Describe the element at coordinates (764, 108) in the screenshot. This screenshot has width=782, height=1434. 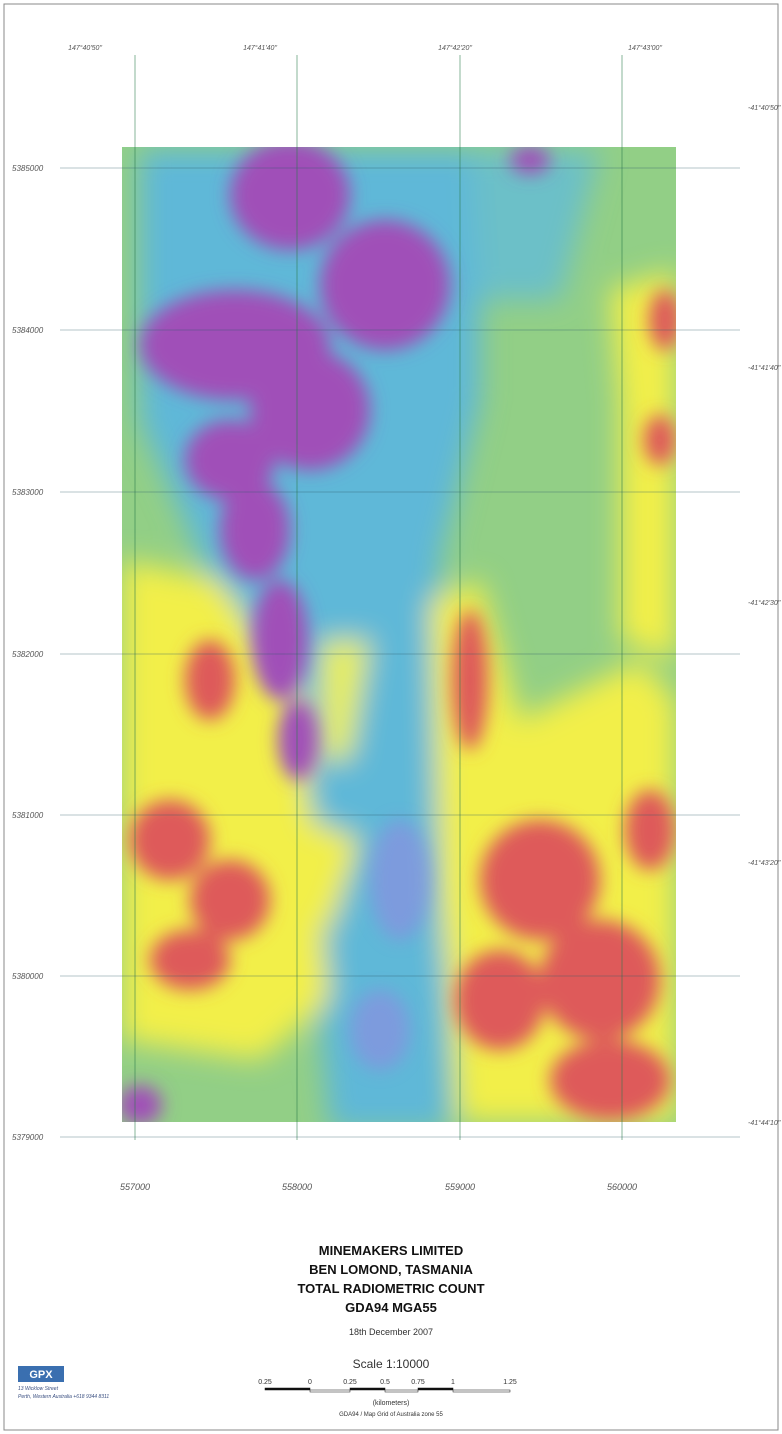
I see `latitude-label: -41°40'50"` at that location.